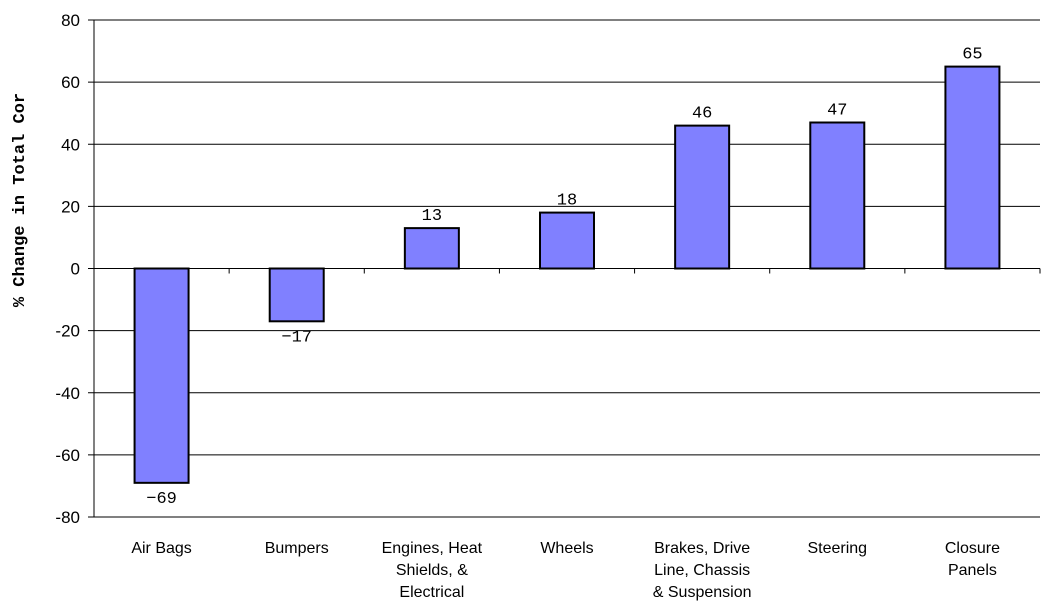  What do you see at coordinates (75, 269) in the screenshot?
I see `y-tick-label: 0` at bounding box center [75, 269].